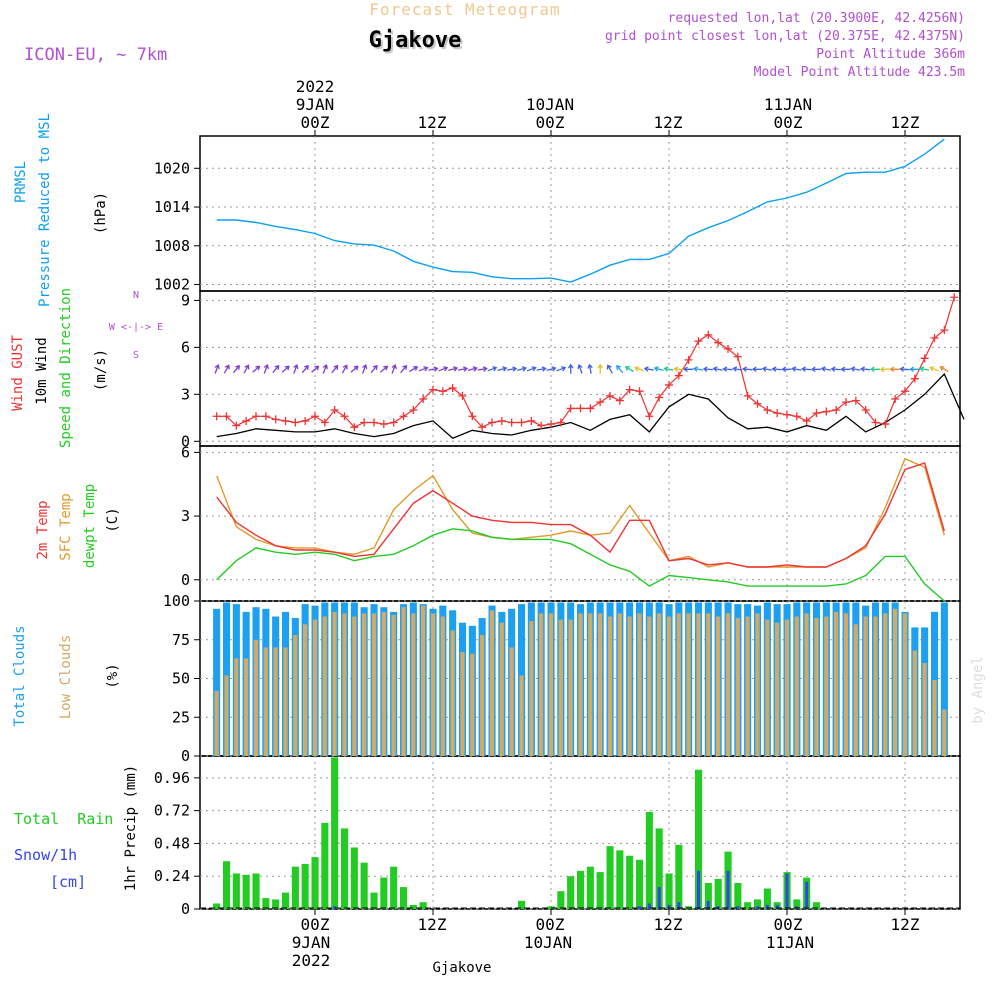 This screenshot has width=1000, height=1000. I want to click on top-date-11jan: 11JAN, so click(788, 104).